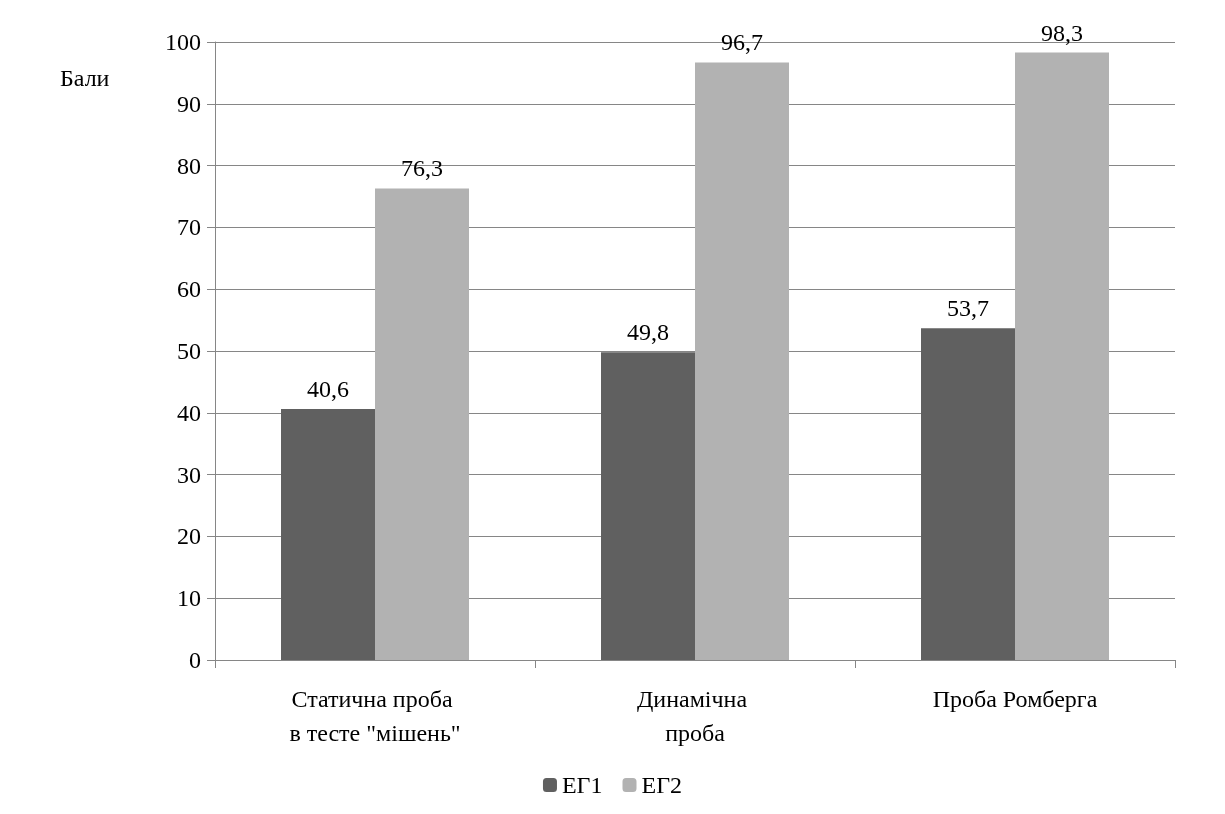  What do you see at coordinates (582, 785) in the screenshot?
I see `legend-label: ЕГ1` at bounding box center [582, 785].